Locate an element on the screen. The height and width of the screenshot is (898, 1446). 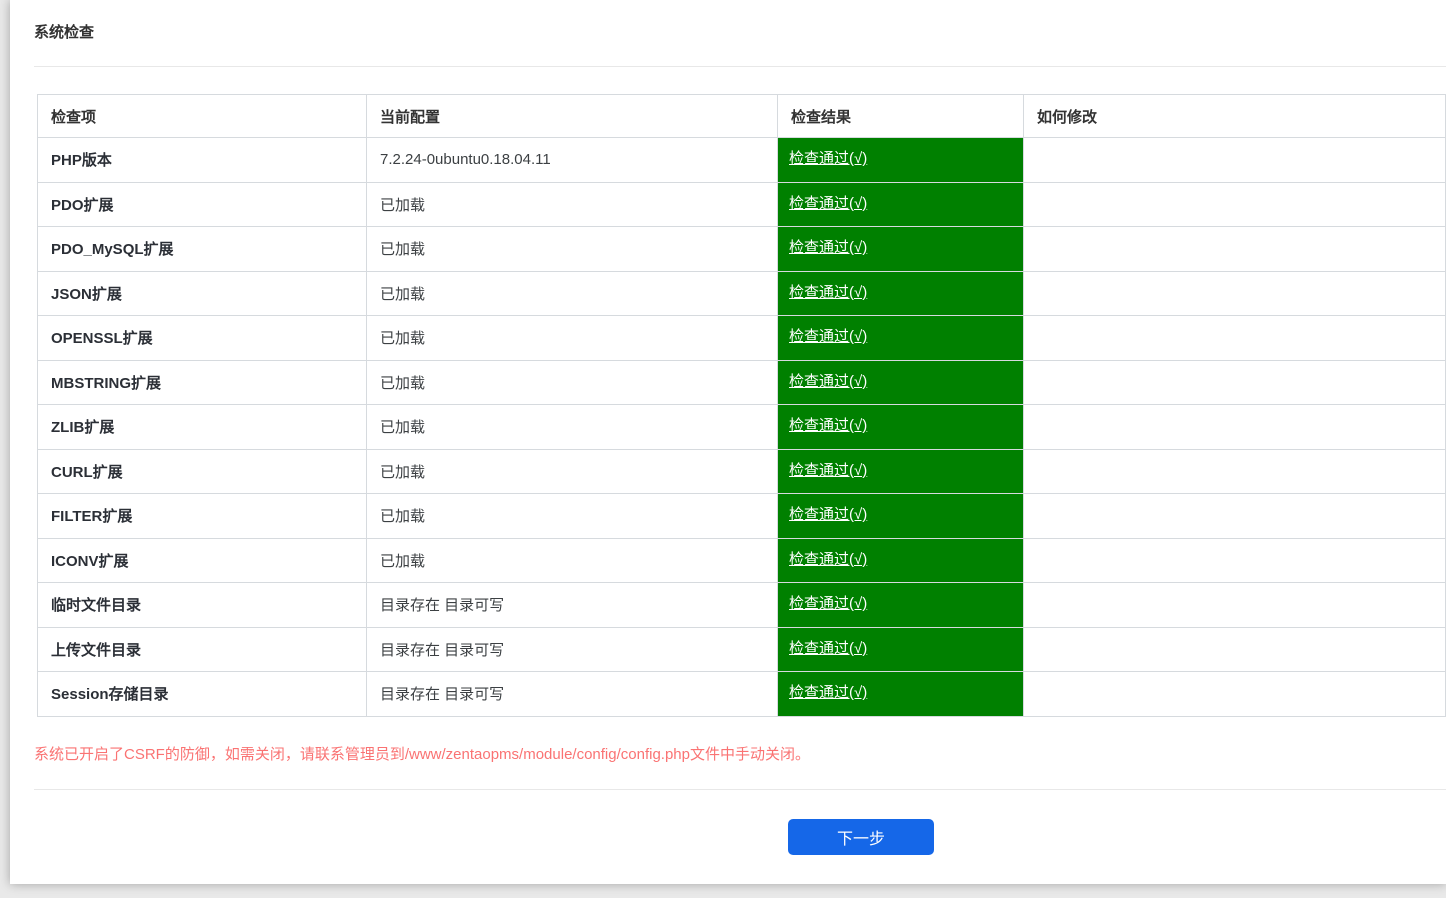
table-row: ZLIB扩展 已加载 检查通过(√) is located at coordinates (741, 427).